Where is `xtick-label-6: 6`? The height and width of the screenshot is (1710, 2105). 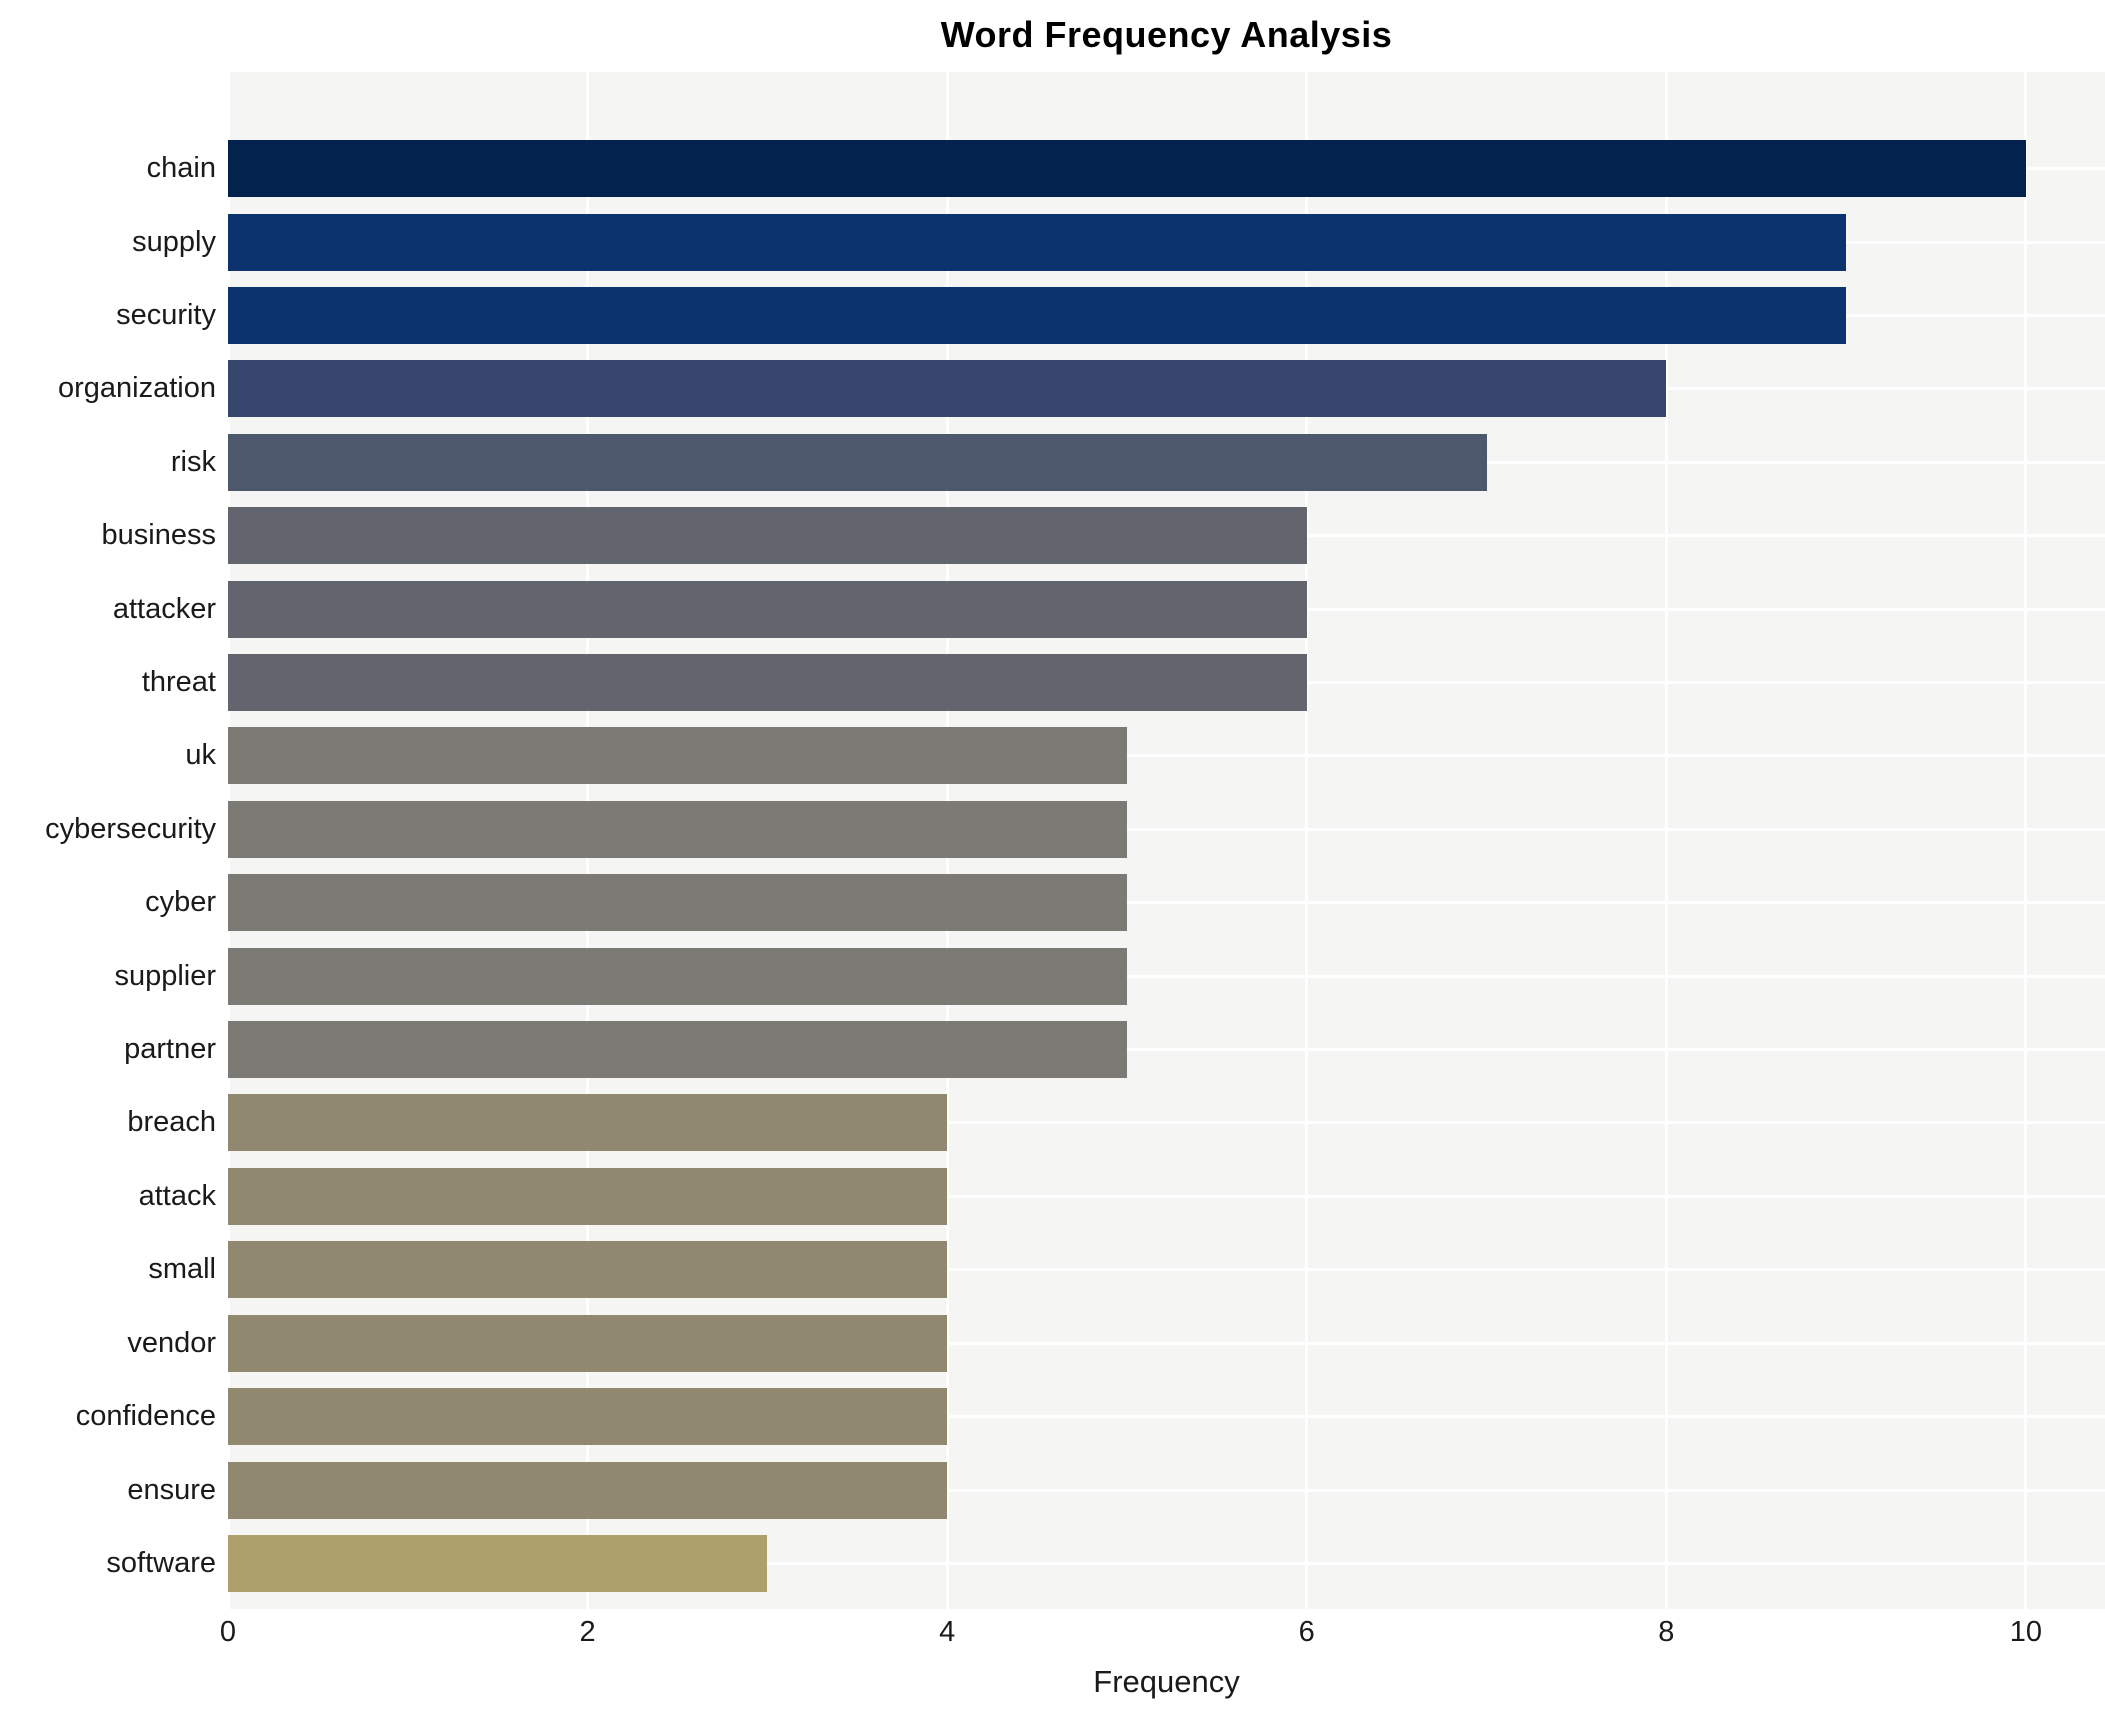
xtick-label-6: 6 is located at coordinates (1306, 1632).